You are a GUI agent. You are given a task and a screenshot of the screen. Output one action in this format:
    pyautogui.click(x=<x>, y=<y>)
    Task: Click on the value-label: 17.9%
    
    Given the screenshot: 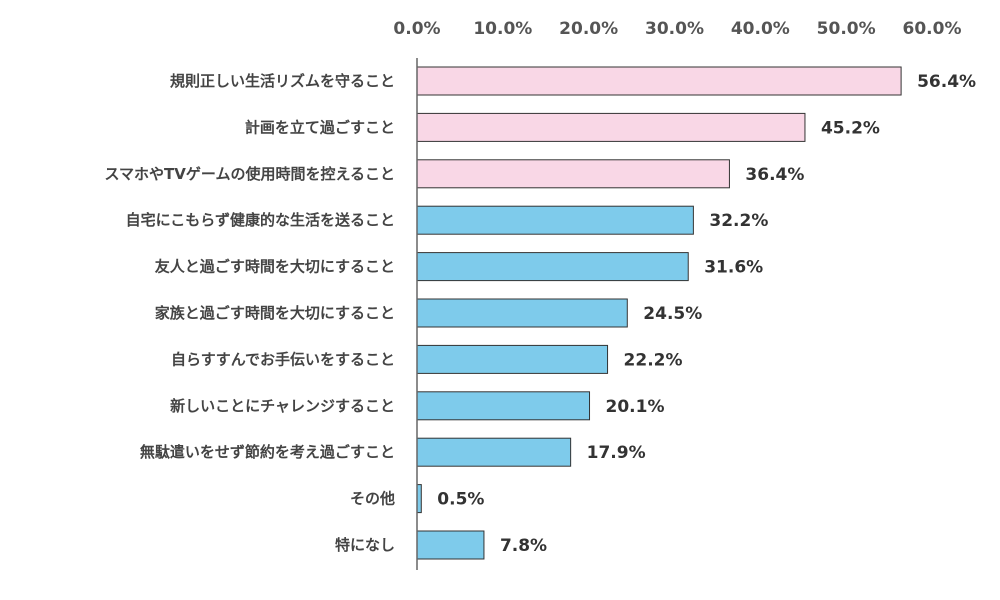 What is the action you would take?
    pyautogui.click(x=616, y=453)
    